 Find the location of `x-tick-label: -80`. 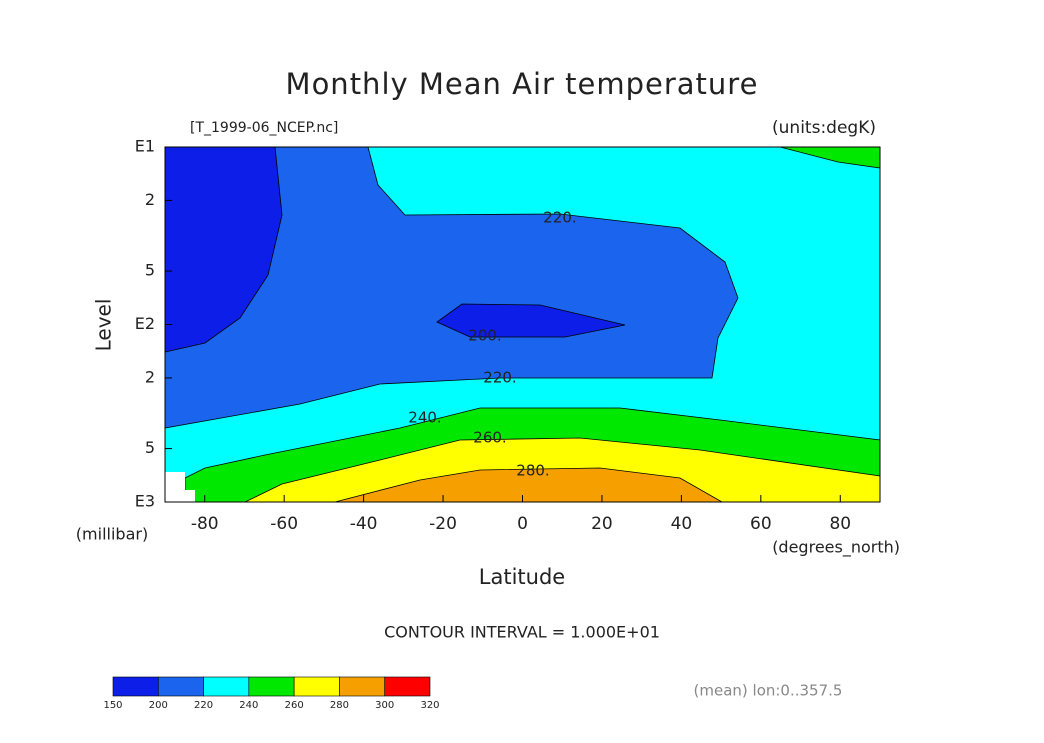

x-tick-label: -80 is located at coordinates (205, 524).